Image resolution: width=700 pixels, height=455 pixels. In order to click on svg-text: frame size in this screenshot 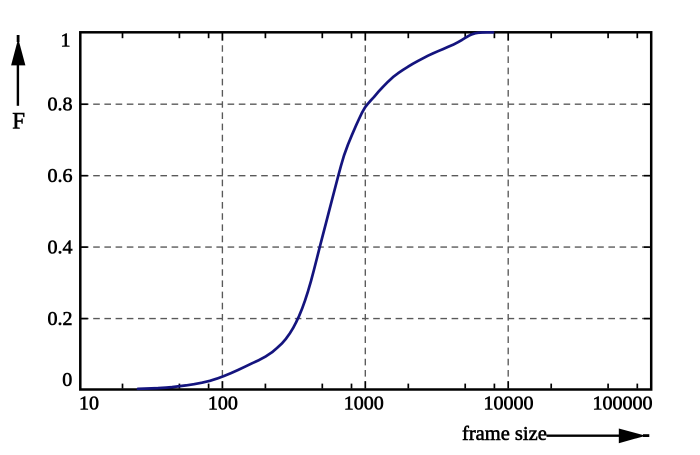, I will do `click(504, 434)`.